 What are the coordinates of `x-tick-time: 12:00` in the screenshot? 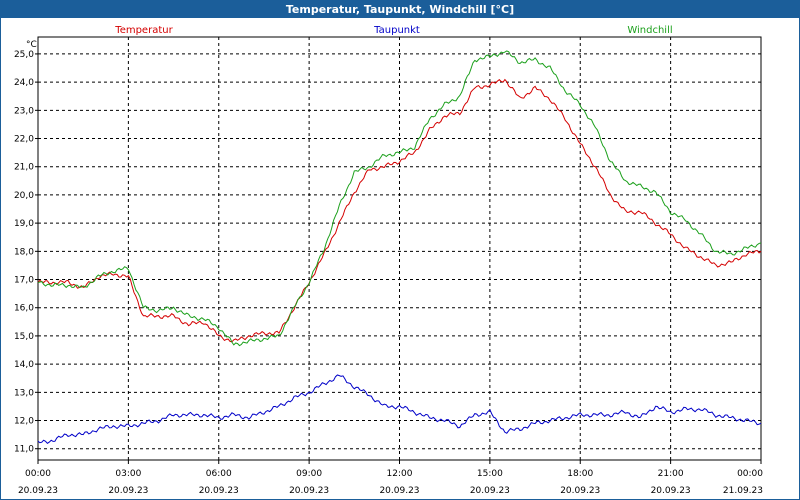 It's located at (400, 474).